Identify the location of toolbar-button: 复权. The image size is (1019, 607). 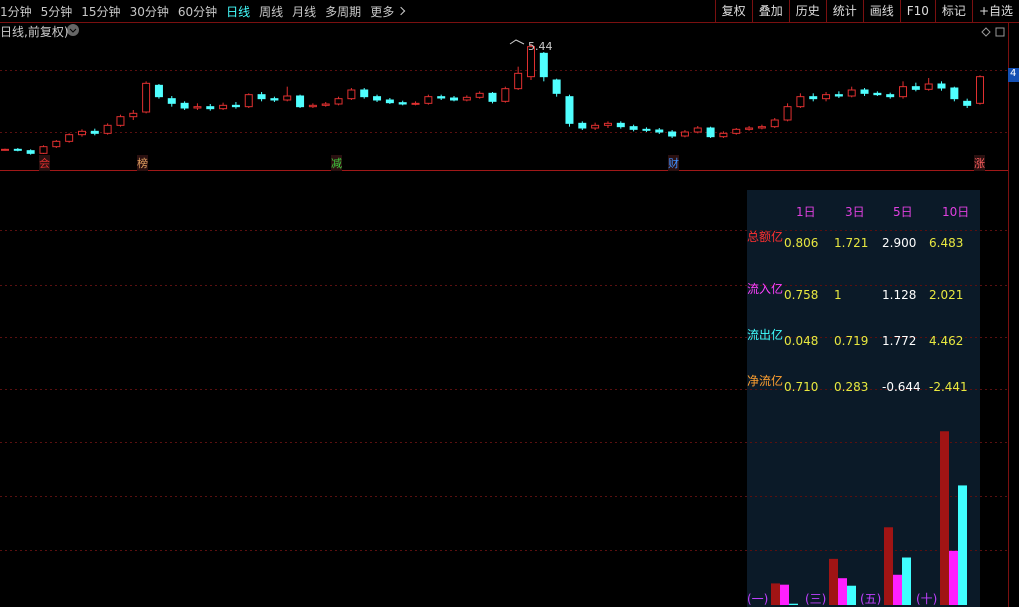
(733, 11).